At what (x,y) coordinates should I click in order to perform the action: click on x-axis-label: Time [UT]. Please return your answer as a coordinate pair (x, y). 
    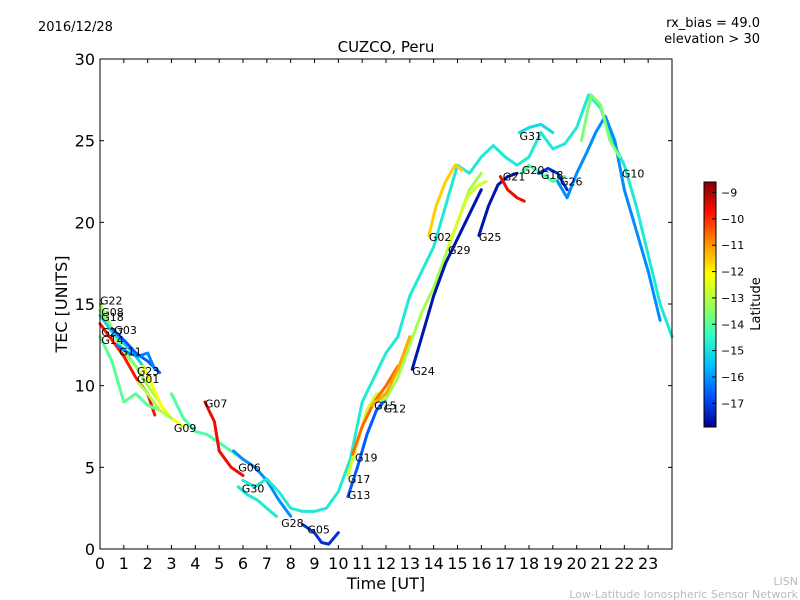
    Looking at the image, I should click on (385, 583).